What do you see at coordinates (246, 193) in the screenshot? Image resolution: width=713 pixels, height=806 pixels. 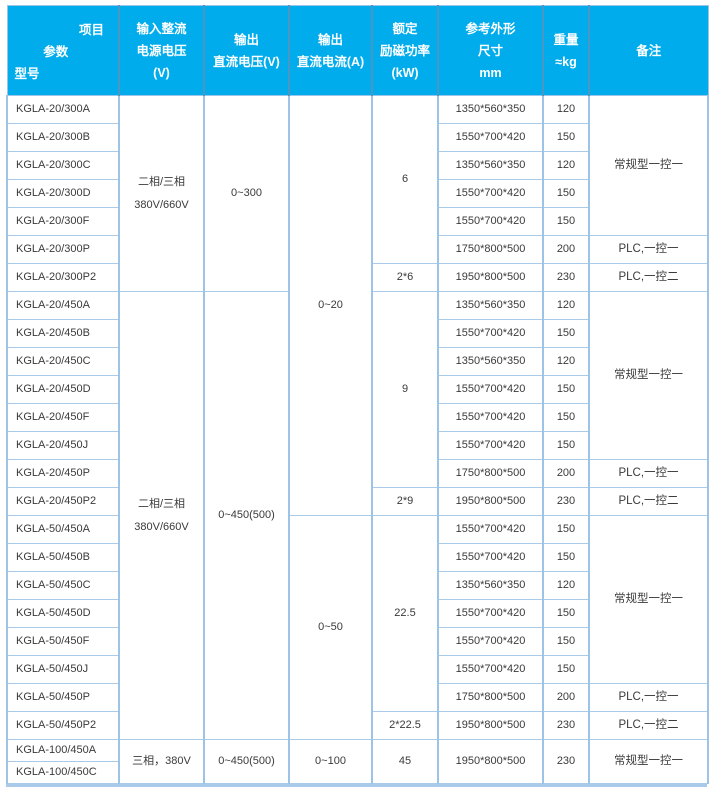 I see `cell-vdc: 0~300` at bounding box center [246, 193].